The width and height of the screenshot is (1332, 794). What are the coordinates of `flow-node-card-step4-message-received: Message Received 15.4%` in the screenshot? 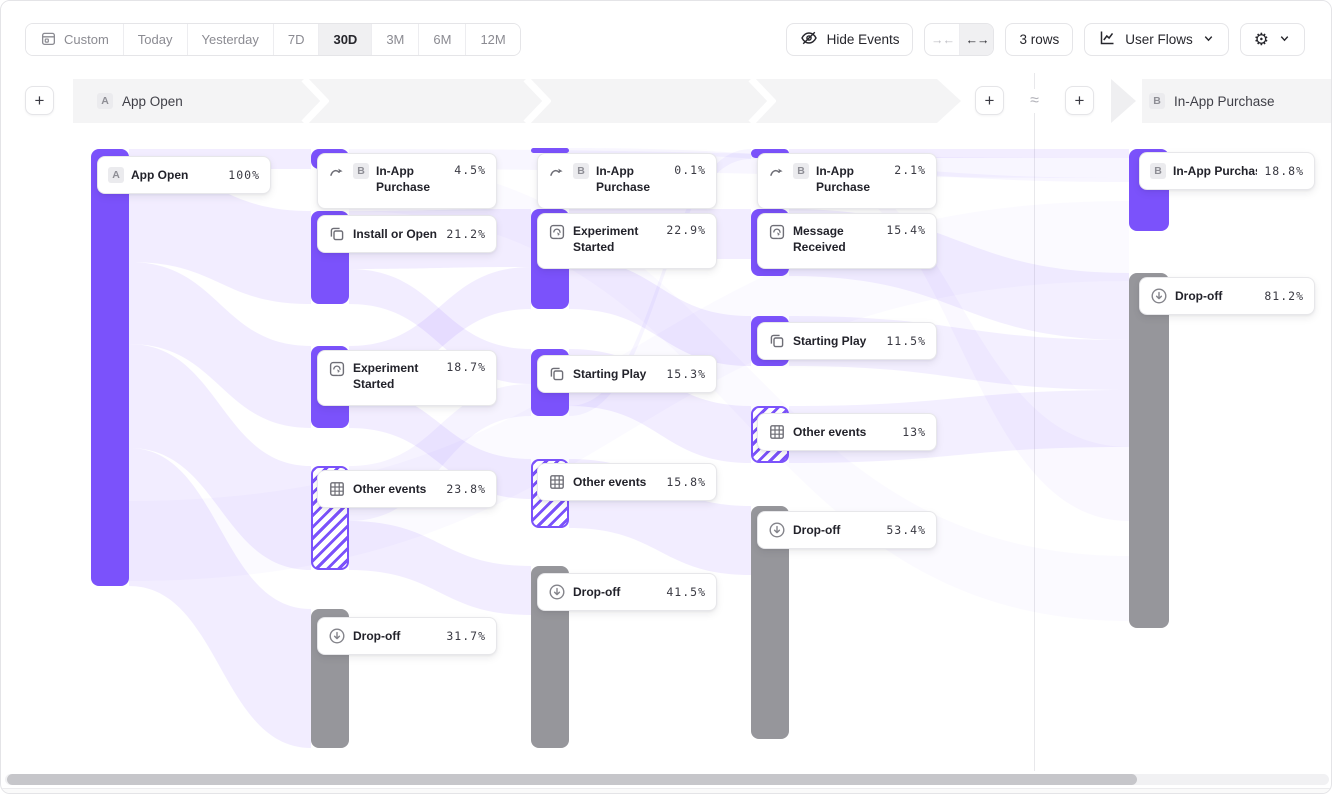 It's located at (847, 241).